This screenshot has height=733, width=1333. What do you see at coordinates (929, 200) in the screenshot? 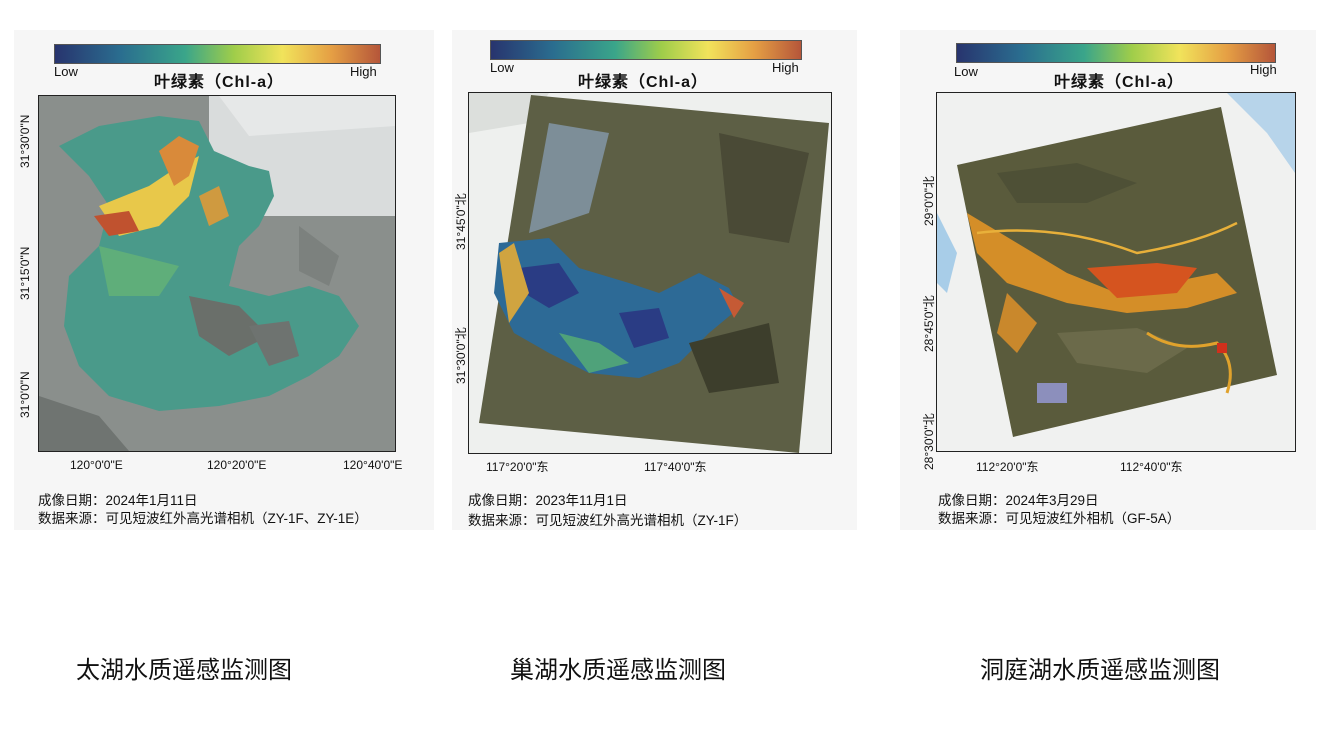
I see `y-tick-label: 29°0'0"北` at bounding box center [929, 200].